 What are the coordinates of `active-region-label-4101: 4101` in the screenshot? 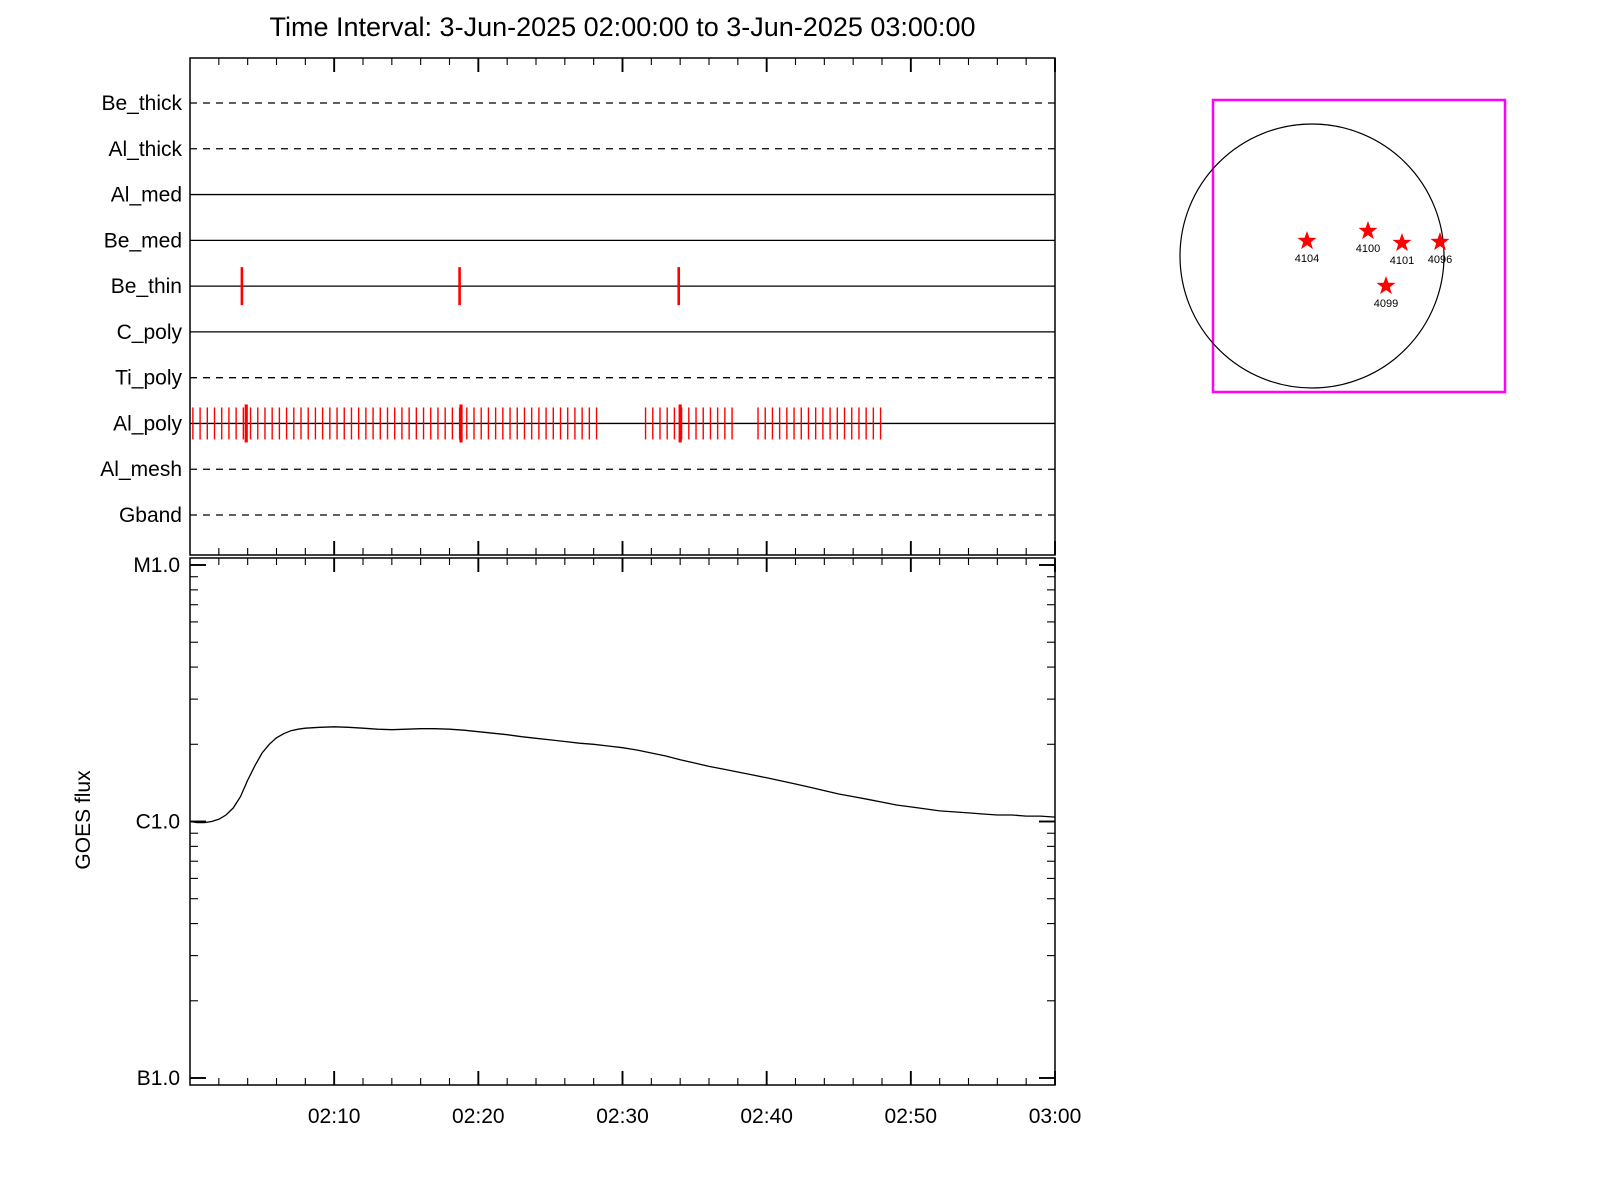 It's located at (1402, 261).